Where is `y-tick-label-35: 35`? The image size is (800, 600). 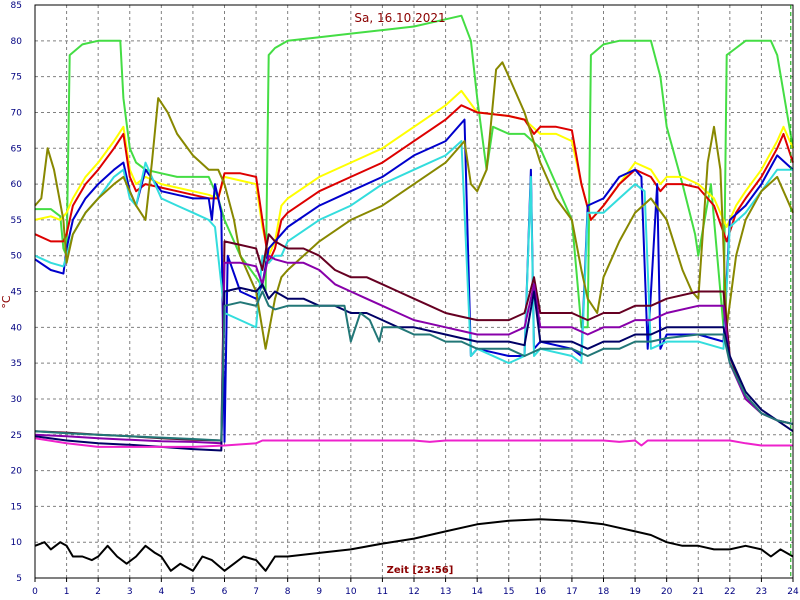 y-tick-label-35: 35 is located at coordinates (16, 364).